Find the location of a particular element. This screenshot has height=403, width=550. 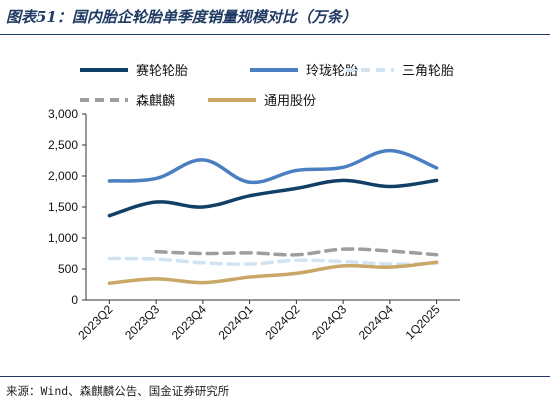

footer-divider is located at coordinates (275, 376).